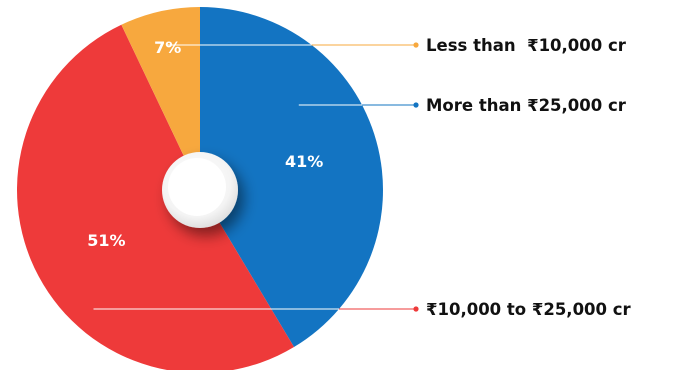  I want to click on donut-center, so click(200, 190).